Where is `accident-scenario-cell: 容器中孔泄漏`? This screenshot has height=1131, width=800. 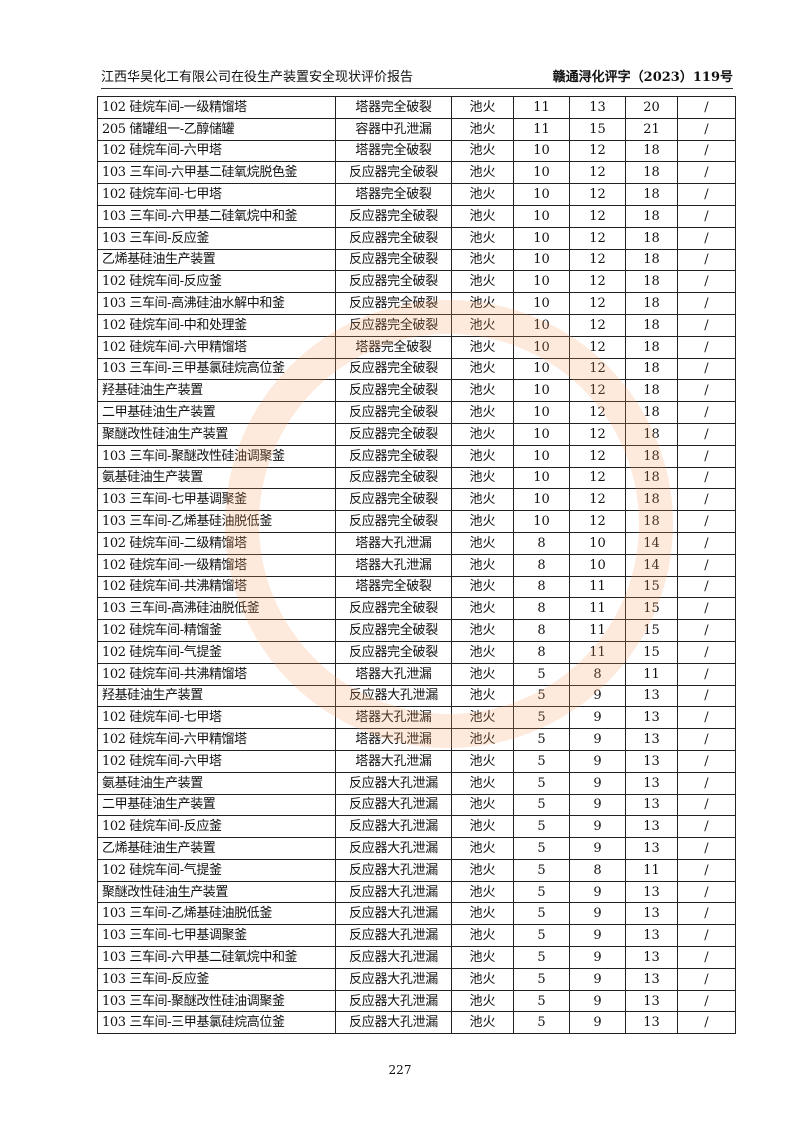 accident-scenario-cell: 容器中孔泄漏 is located at coordinates (393, 129).